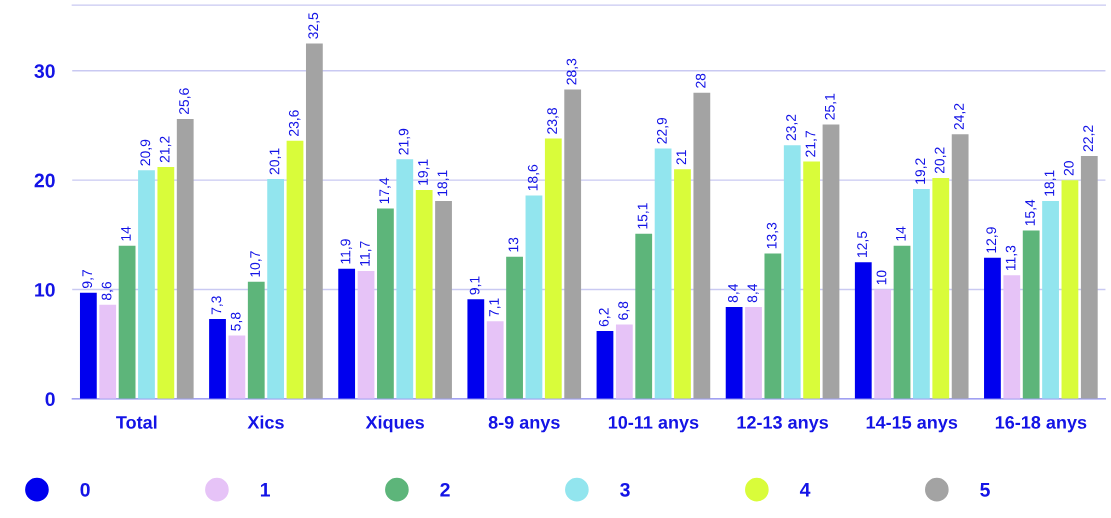 This screenshot has height=518, width=1111. What do you see at coordinates (44, 180) in the screenshot?
I see `y-tick-label: 20` at bounding box center [44, 180].